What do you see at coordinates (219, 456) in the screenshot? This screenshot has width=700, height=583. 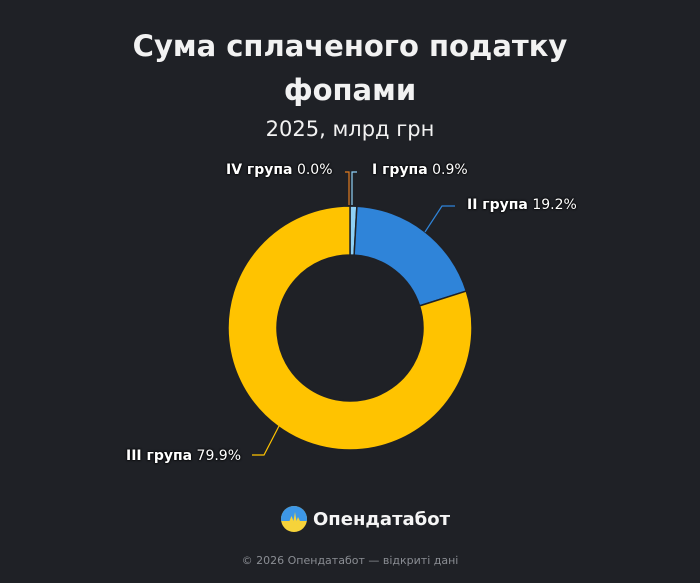 I see `label-value: 79.9%` at bounding box center [219, 456].